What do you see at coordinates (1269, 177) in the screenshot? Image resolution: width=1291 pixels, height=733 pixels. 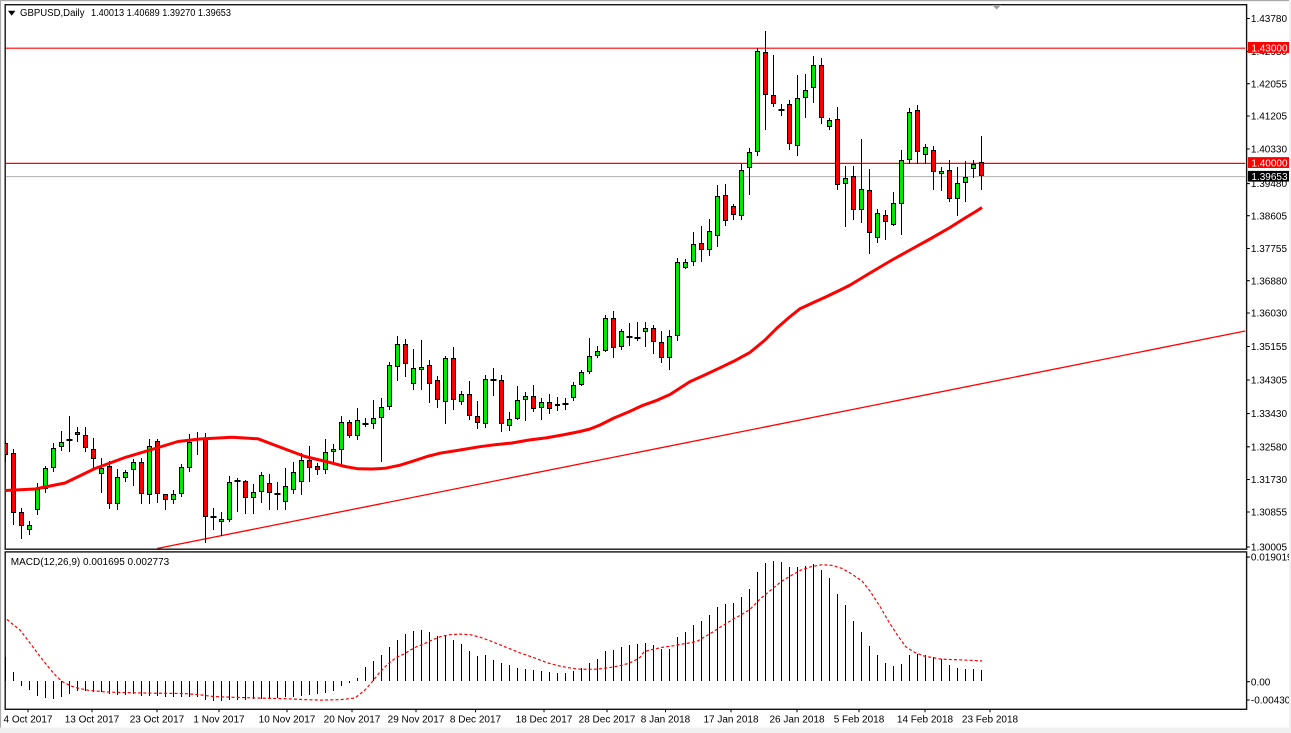 I see `svg-text: 1.39653` at bounding box center [1269, 177].